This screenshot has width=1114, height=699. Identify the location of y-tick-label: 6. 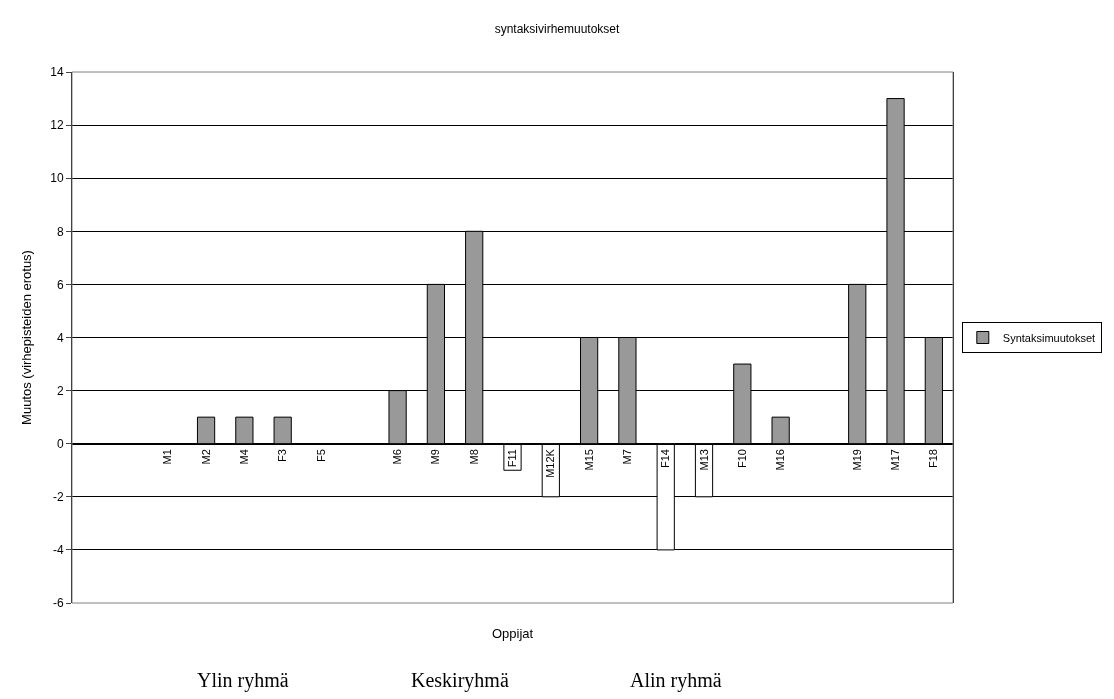
(60, 284).